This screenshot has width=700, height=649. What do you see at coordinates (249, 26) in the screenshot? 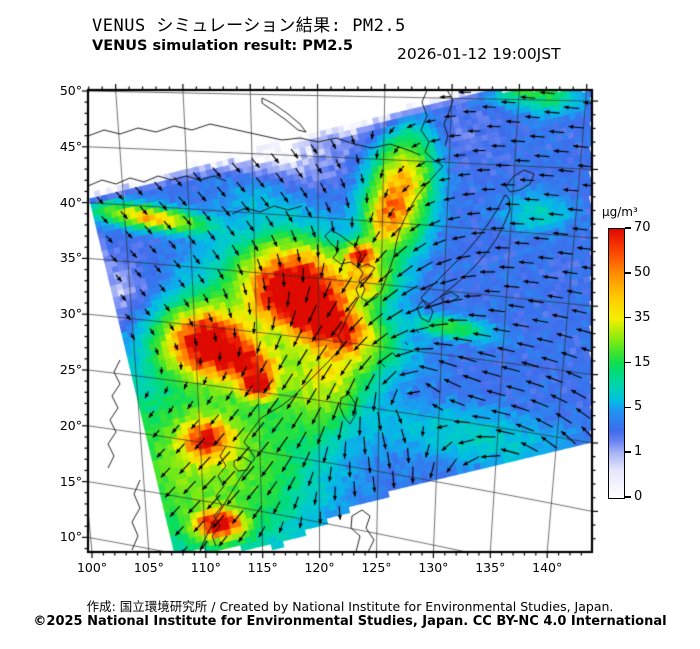
I see `page-title-japanese: VENUS シミュレーション結果: PM2.5` at bounding box center [249, 26].